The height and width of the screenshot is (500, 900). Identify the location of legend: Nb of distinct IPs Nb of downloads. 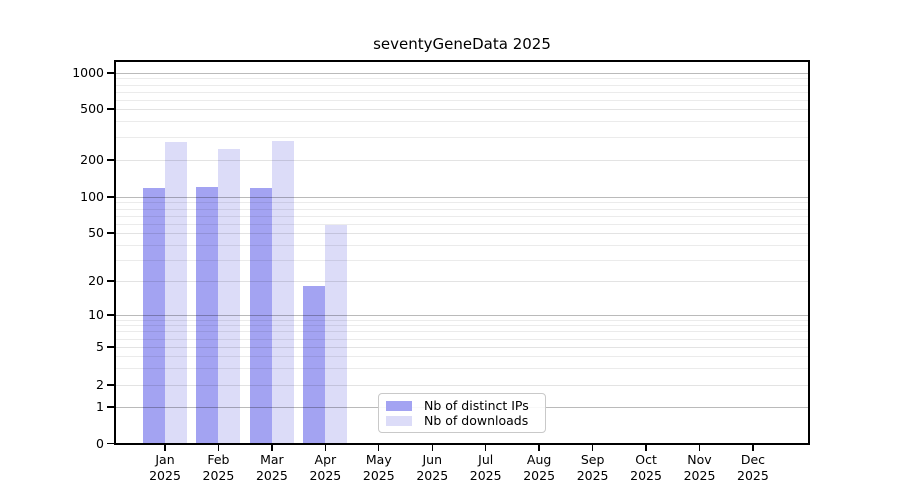
(462, 413).